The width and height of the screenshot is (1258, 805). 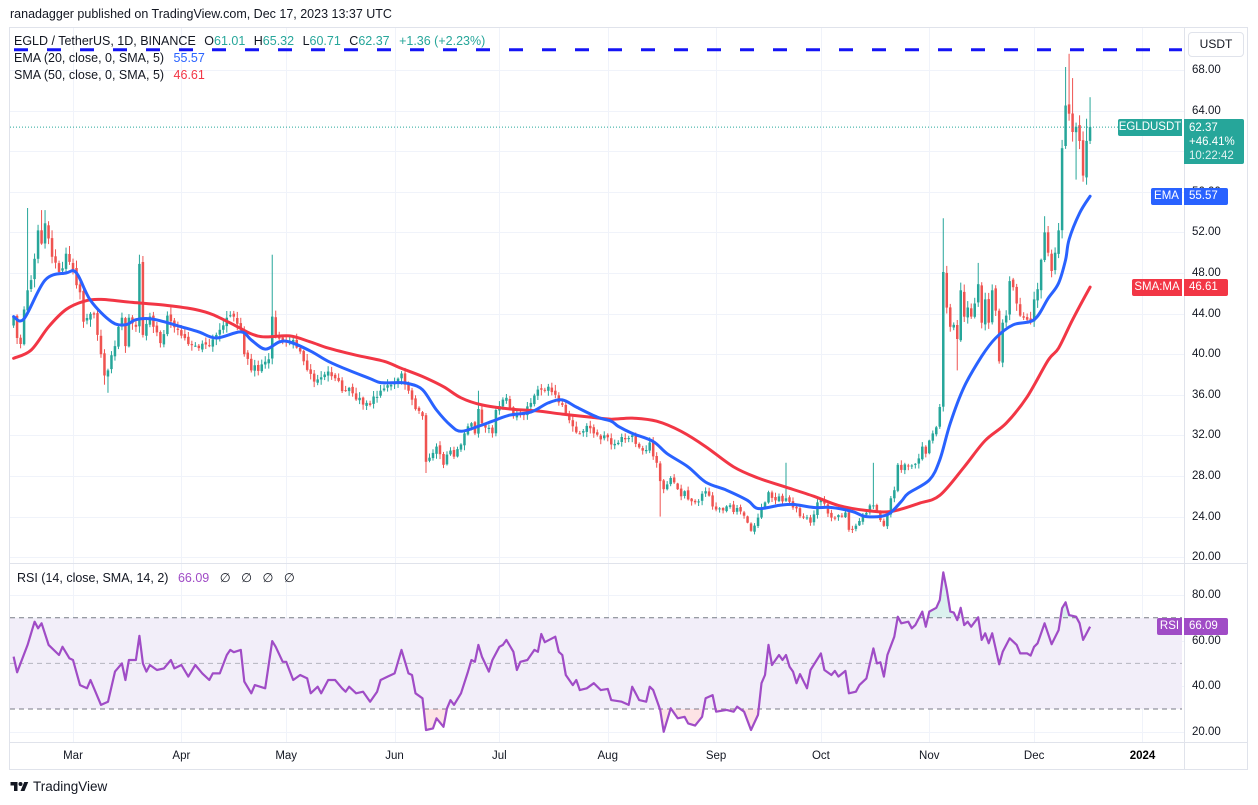 I want to click on currency-button: USDT, so click(x=1216, y=44).